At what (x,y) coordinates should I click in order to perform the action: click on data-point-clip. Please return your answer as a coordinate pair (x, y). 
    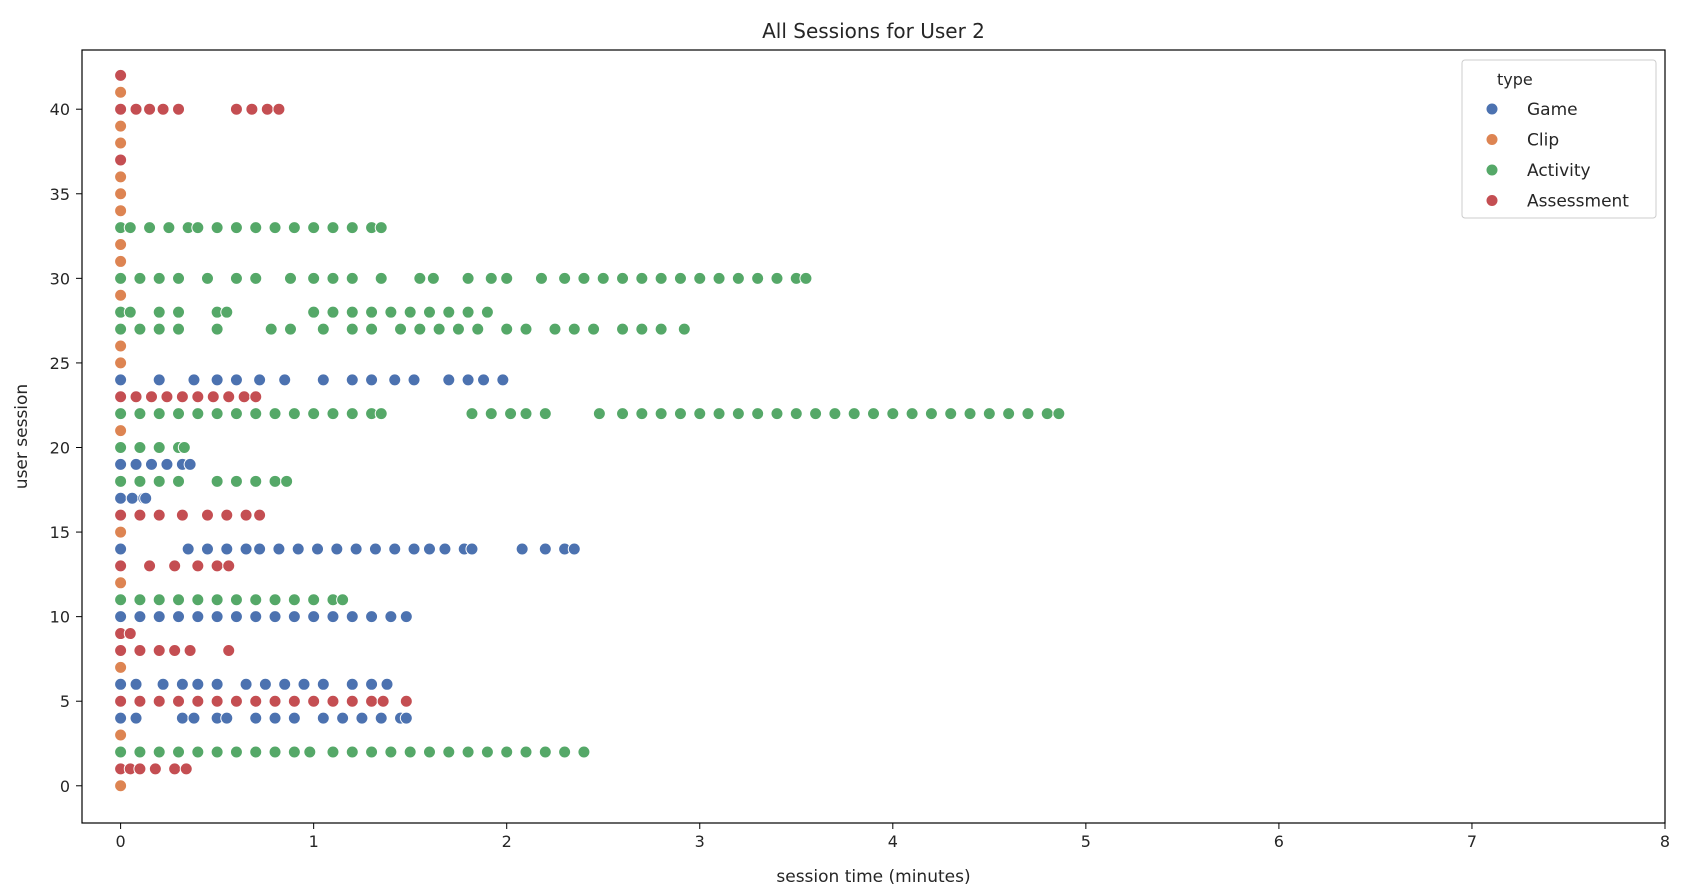
    Looking at the image, I should click on (121, 583).